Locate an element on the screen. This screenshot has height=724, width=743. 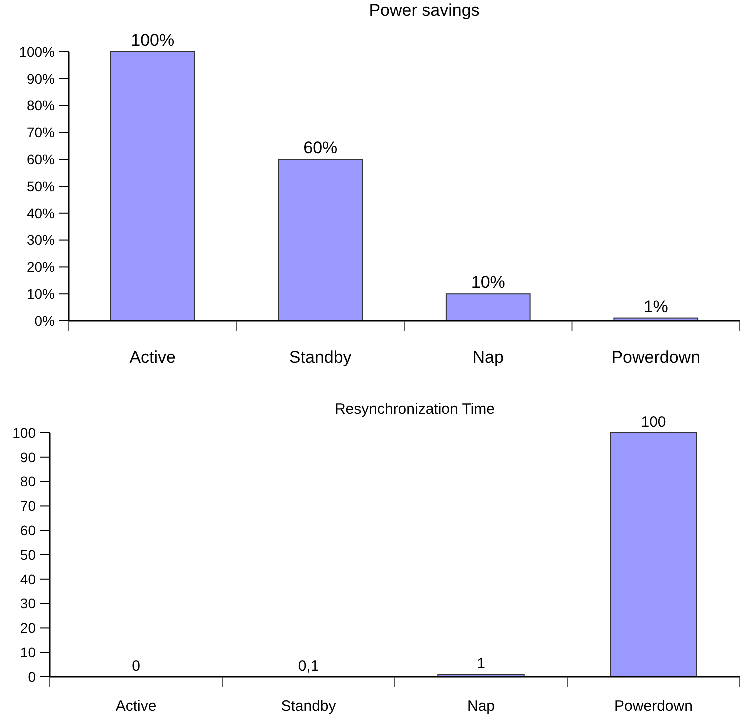
y-tick-label: 90% is located at coordinates (40, 78).